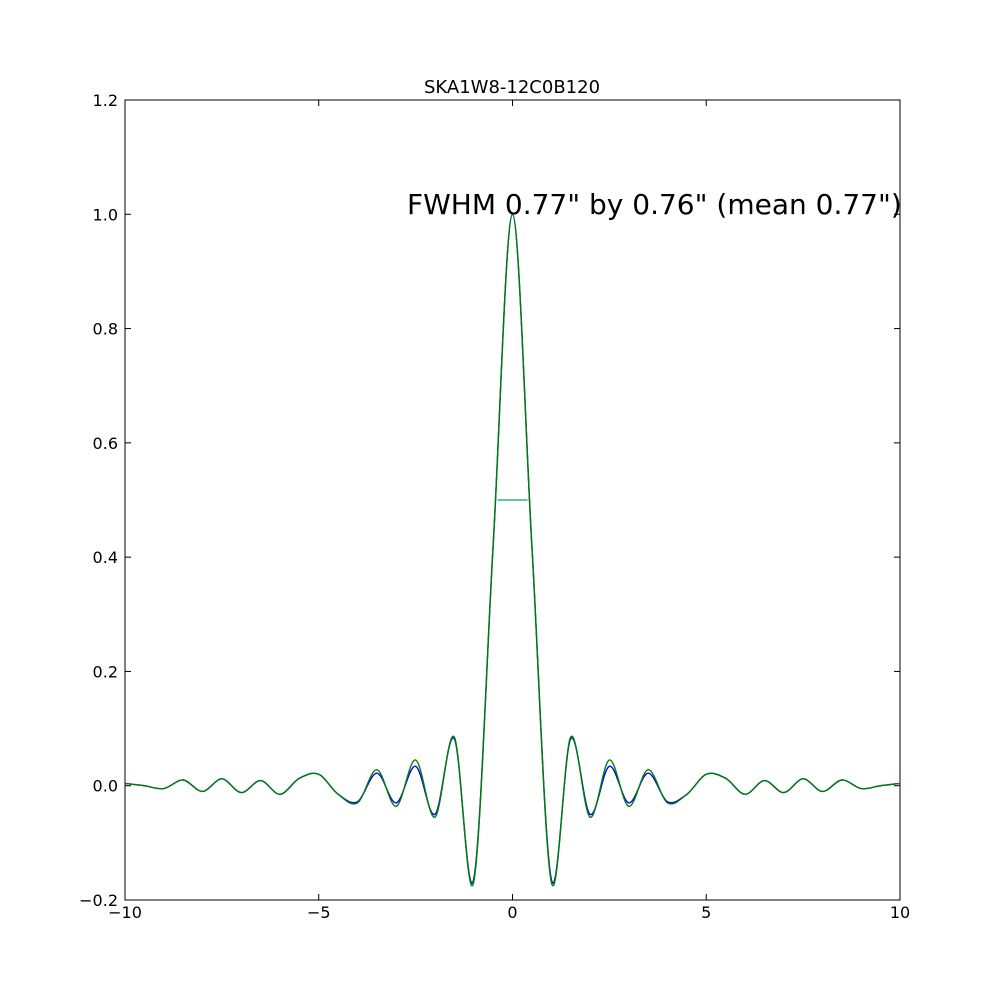 The width and height of the screenshot is (1000, 1000). Describe the element at coordinates (105, 557) in the screenshot. I see `y-tick-label: 0.4` at that location.